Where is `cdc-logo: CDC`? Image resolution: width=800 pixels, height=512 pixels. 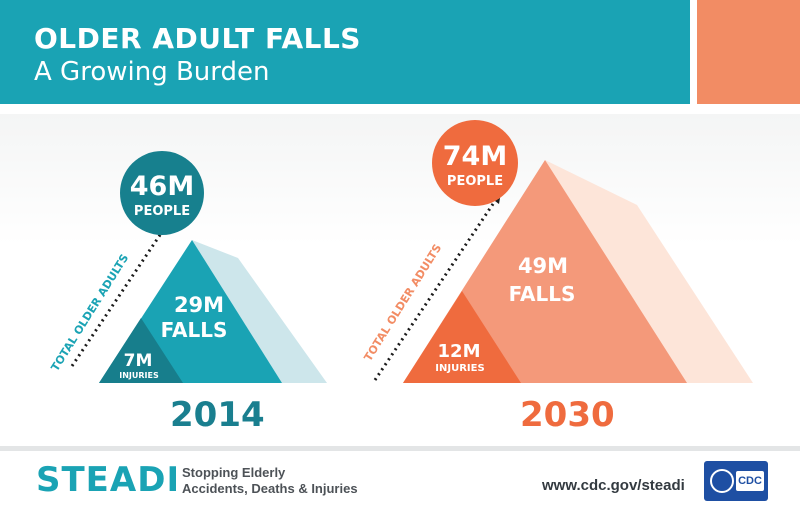 cdc-logo: CDC is located at coordinates (736, 481).